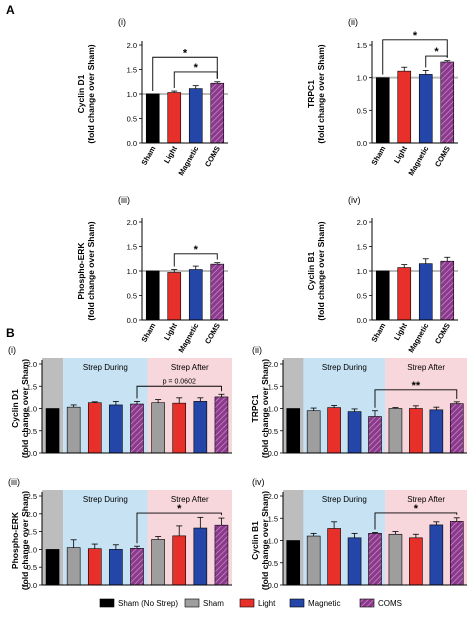 The height and width of the screenshot is (620, 474). What do you see at coordinates (20, 540) in the screenshot?
I see `y-axis-label: Phospho-ERK(fold change over Sham)` at bounding box center [20, 540].